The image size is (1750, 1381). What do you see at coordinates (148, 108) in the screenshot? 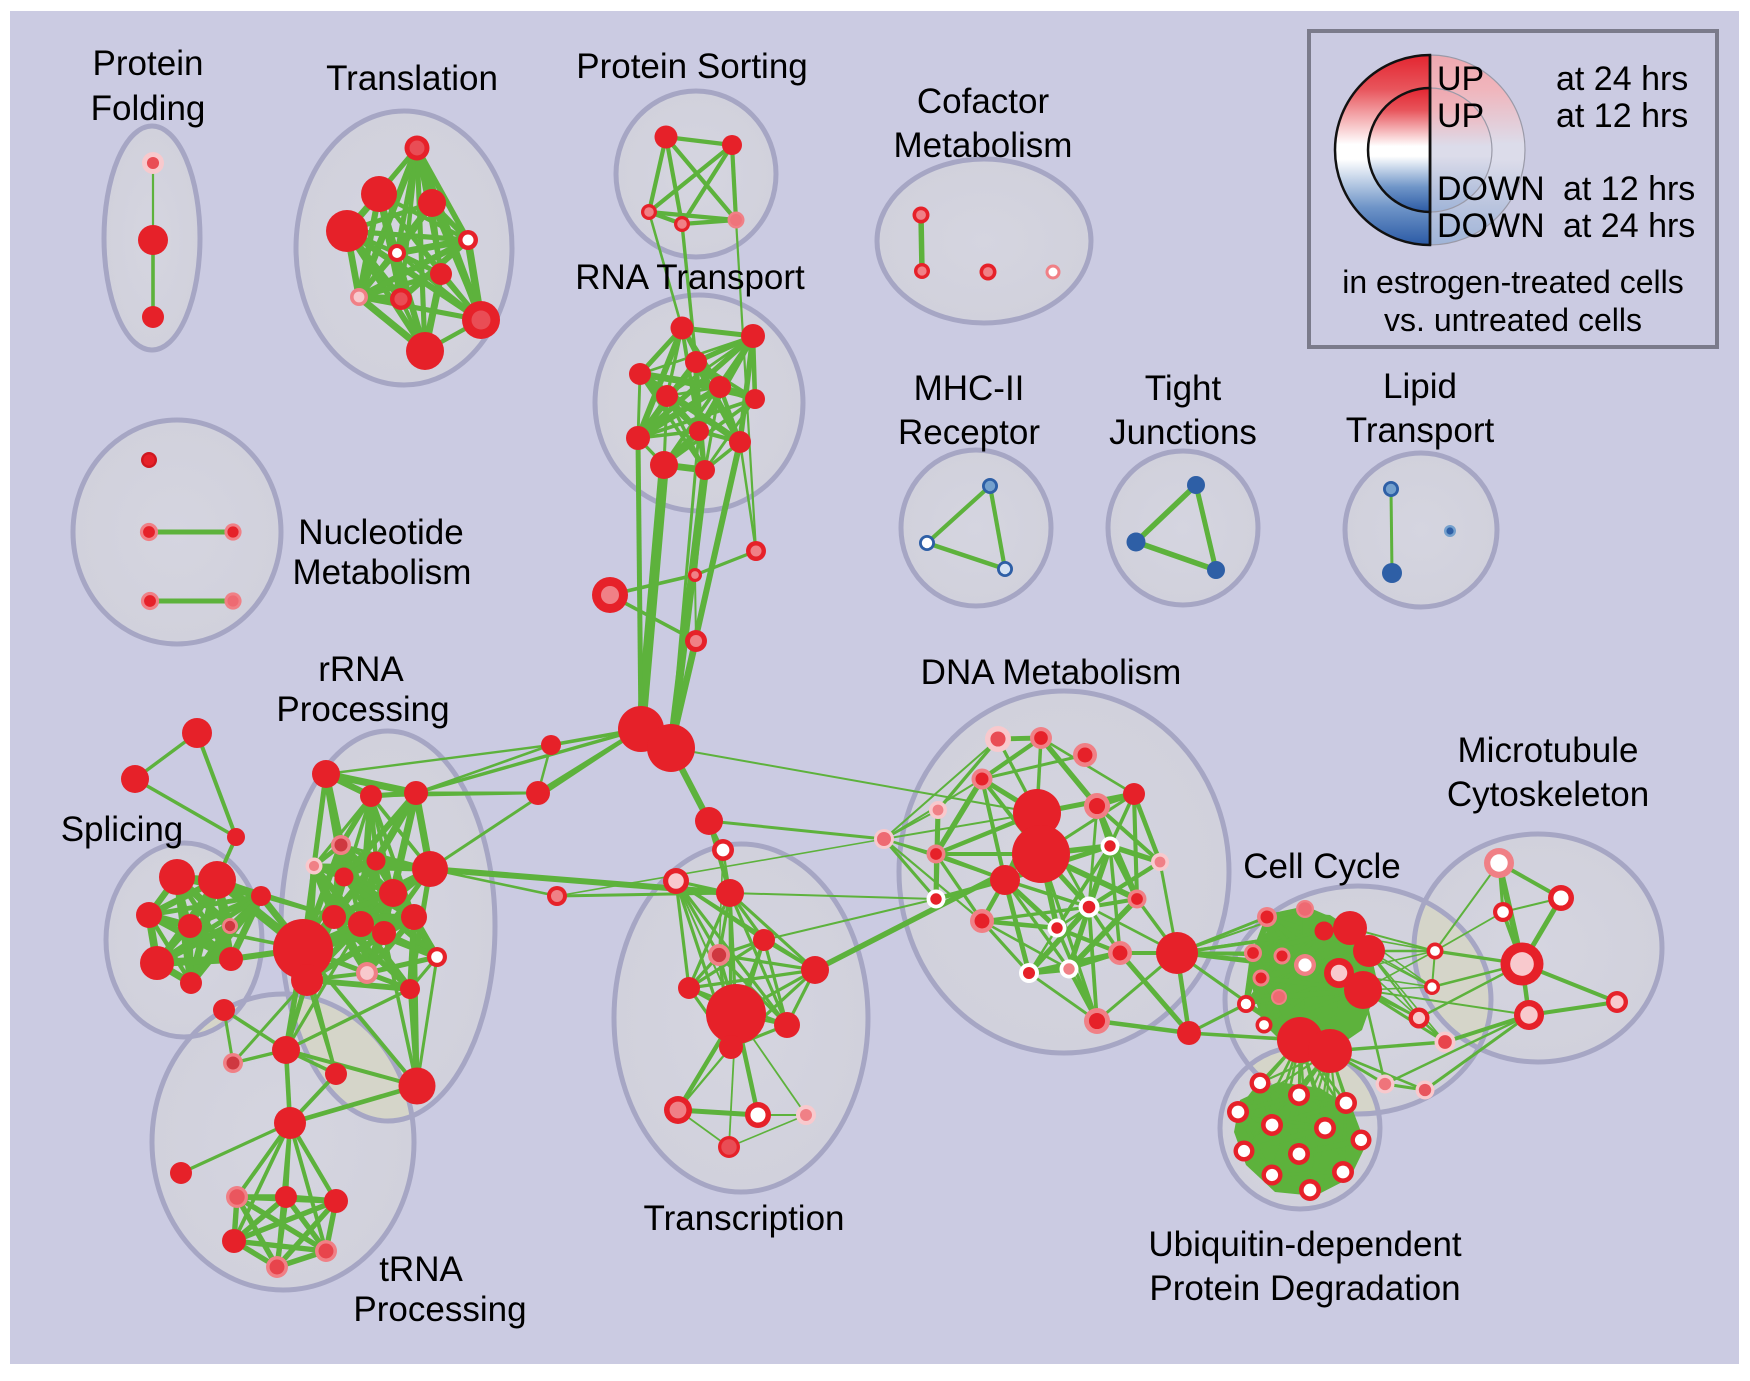
I see `svg-text: Folding` at bounding box center [148, 108].